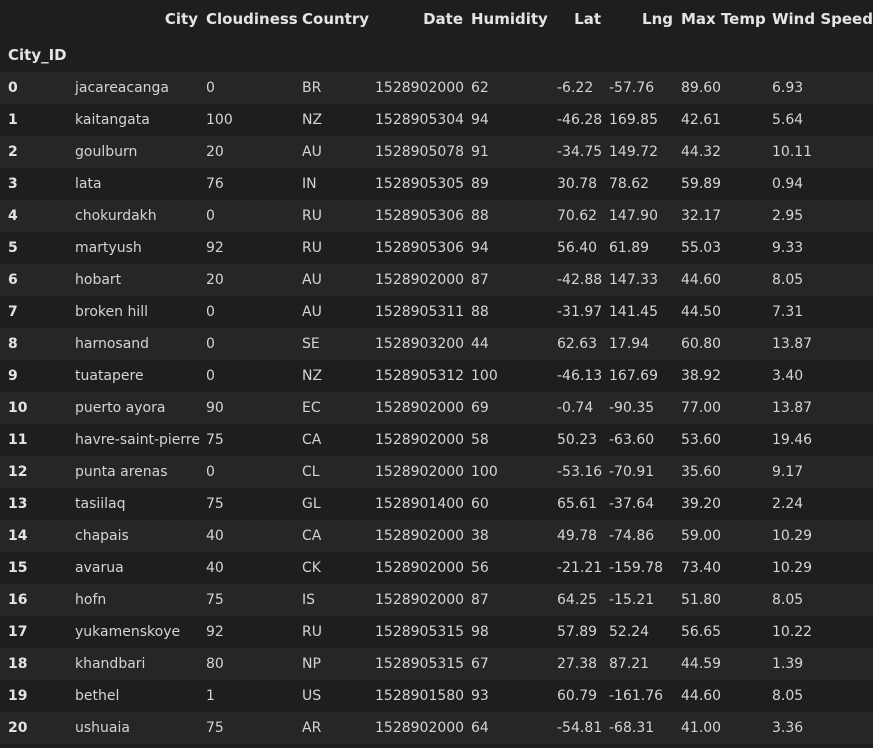  I want to click on row-index: 8, so click(13, 344).